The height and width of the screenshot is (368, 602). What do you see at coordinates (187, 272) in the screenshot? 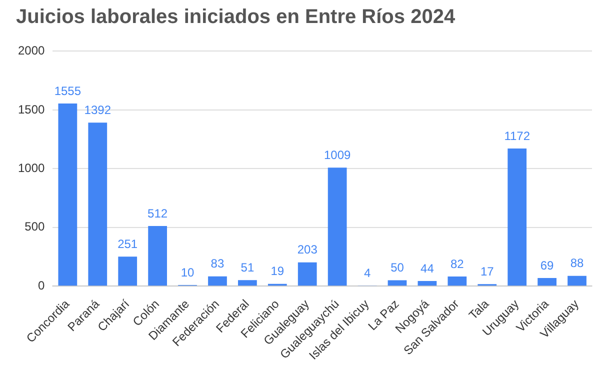
I see `data-label: 10` at bounding box center [187, 272].